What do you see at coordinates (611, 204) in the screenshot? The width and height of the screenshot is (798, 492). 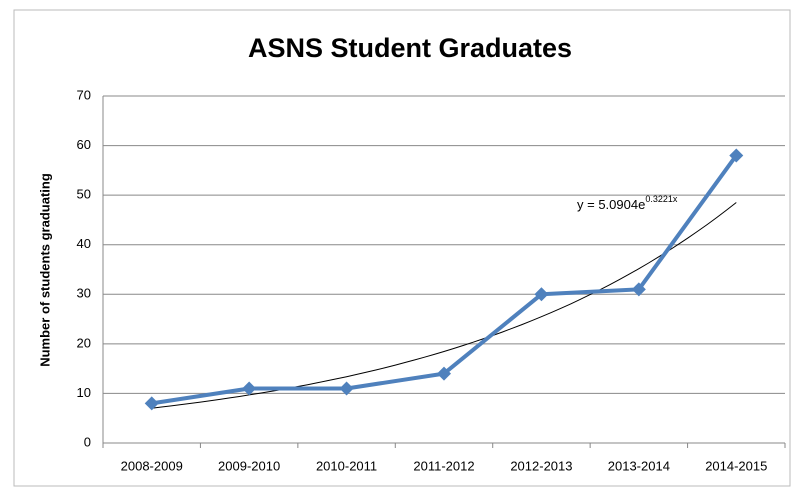 I see `trendline-label-base: y = 5.0904e` at bounding box center [611, 204].